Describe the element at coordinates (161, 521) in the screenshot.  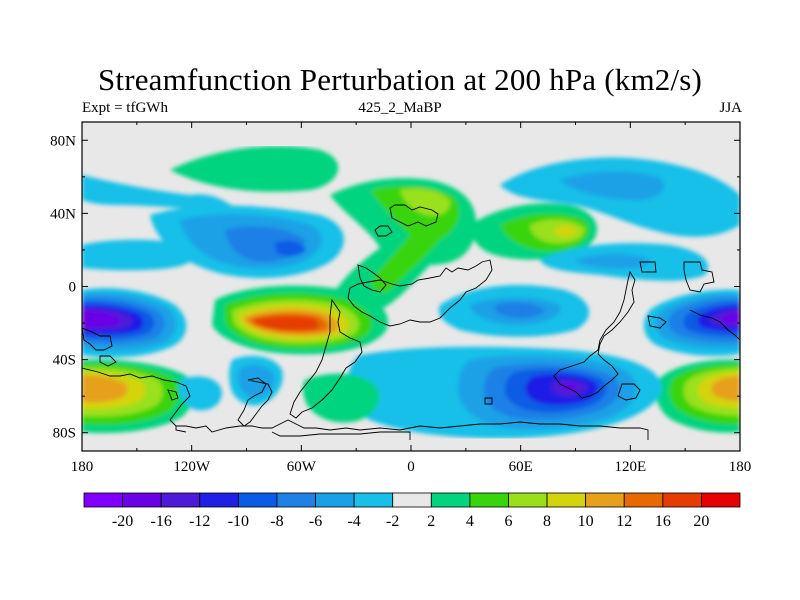
I see `colorbar-label: -16` at that location.